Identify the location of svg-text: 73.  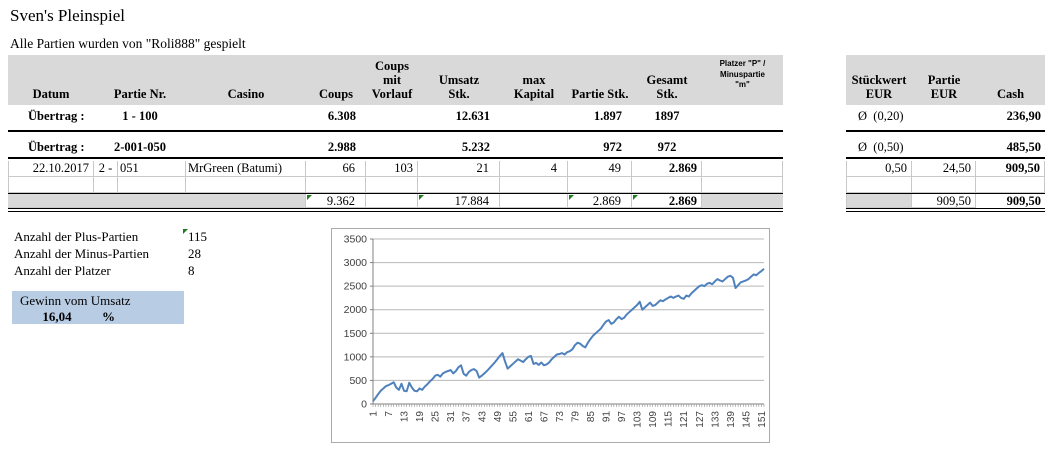
(560, 417).